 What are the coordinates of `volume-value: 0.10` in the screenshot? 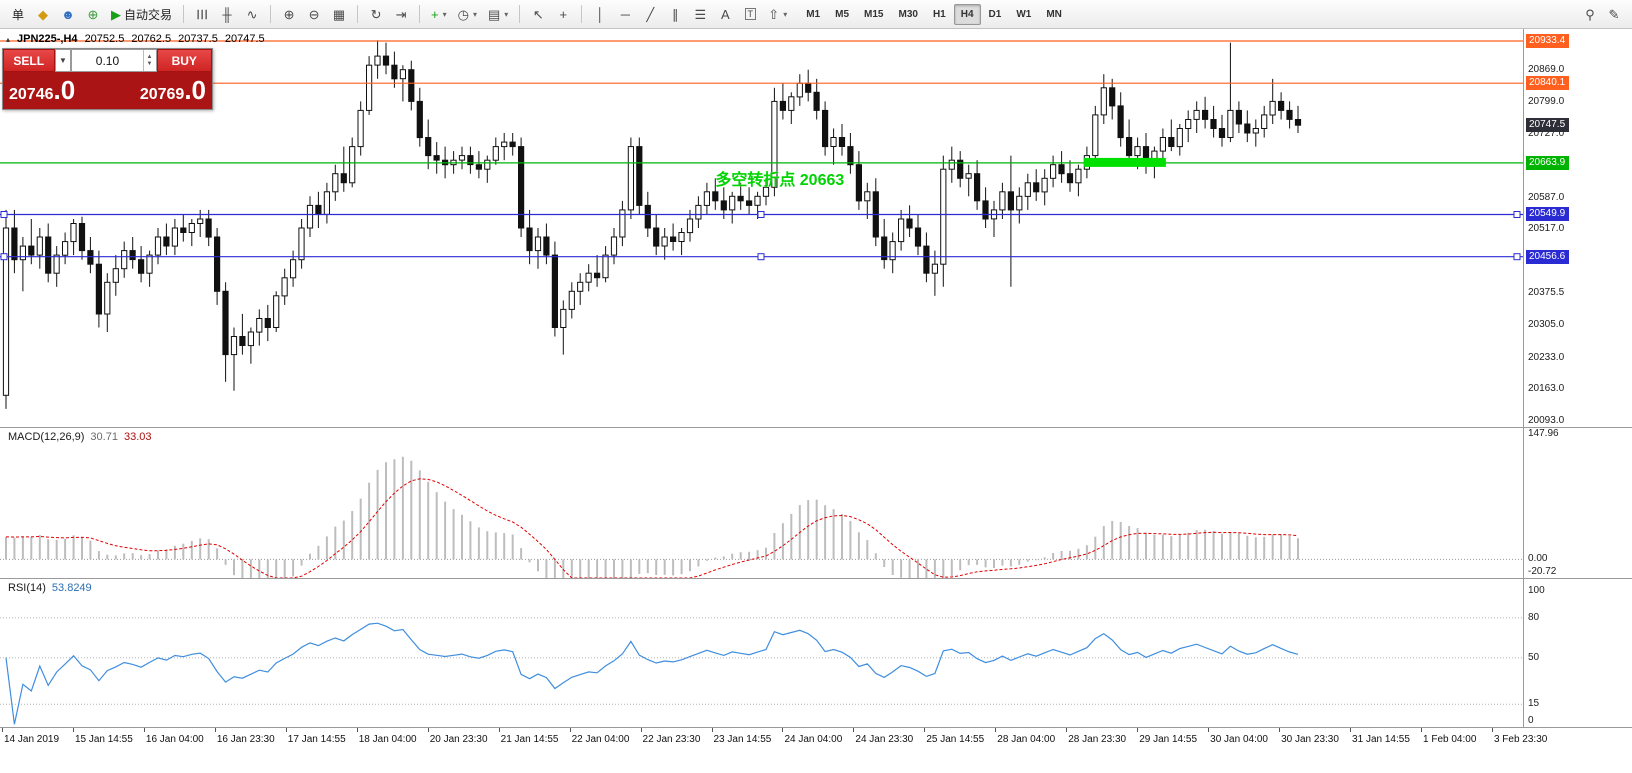 It's located at (107, 60).